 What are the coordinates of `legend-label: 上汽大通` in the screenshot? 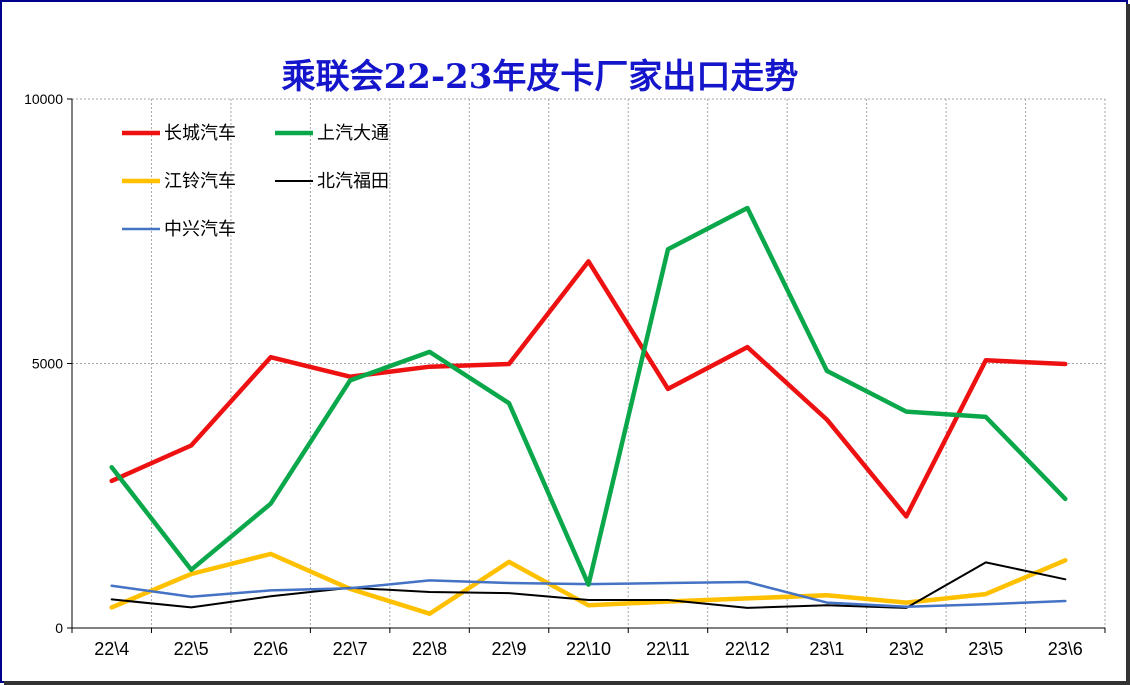 It's located at (353, 133).